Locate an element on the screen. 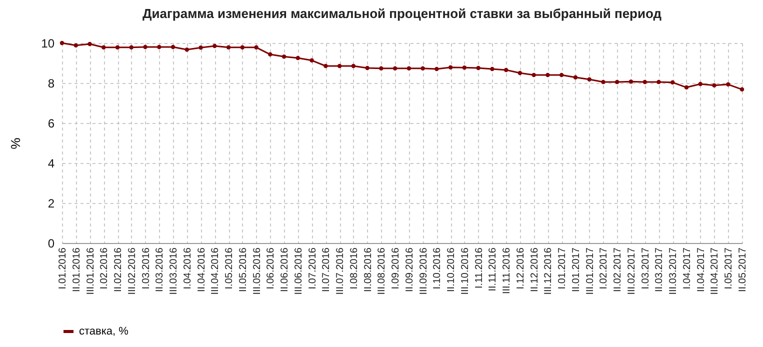  x-tick-label: I.04.2017 is located at coordinates (687, 268).